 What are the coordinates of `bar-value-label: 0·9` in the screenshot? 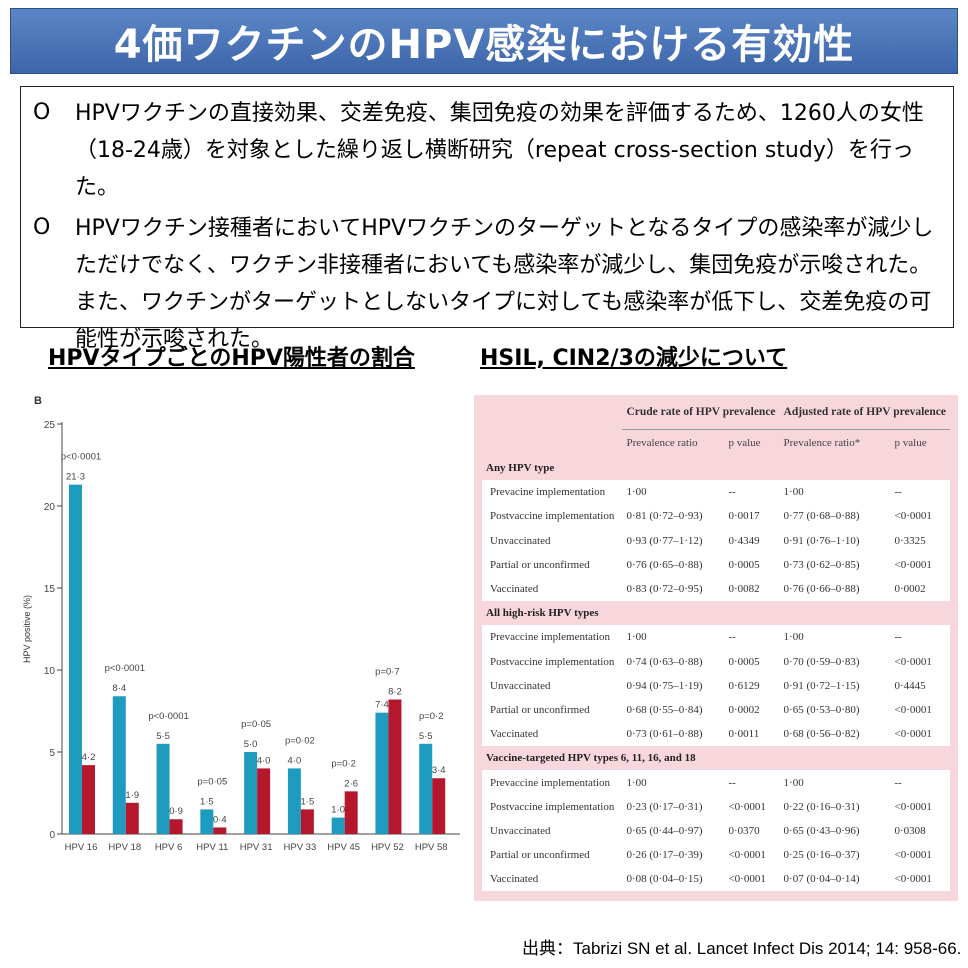 It's located at (176, 811).